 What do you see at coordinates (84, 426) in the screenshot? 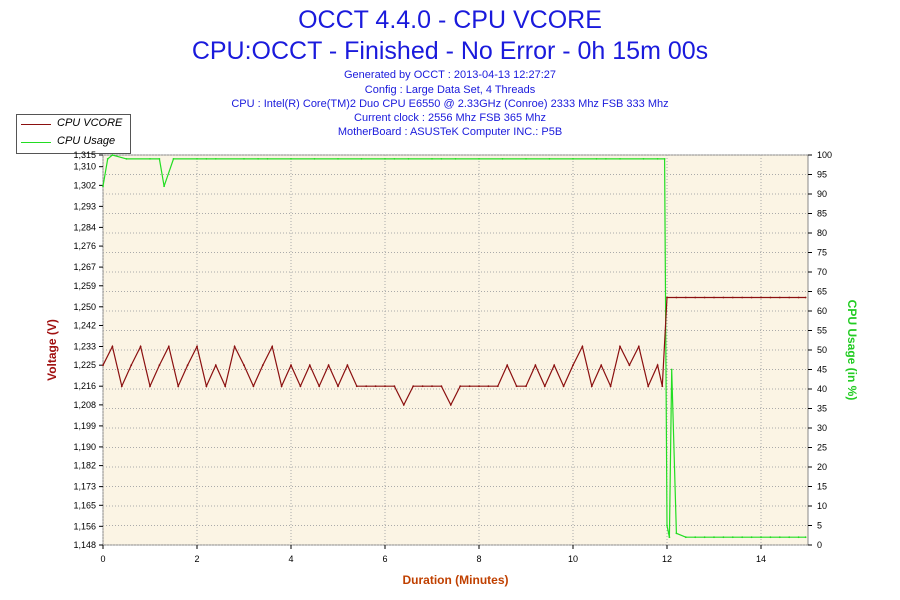
I see `y-left-tick-label: 1,199` at bounding box center [84, 426].